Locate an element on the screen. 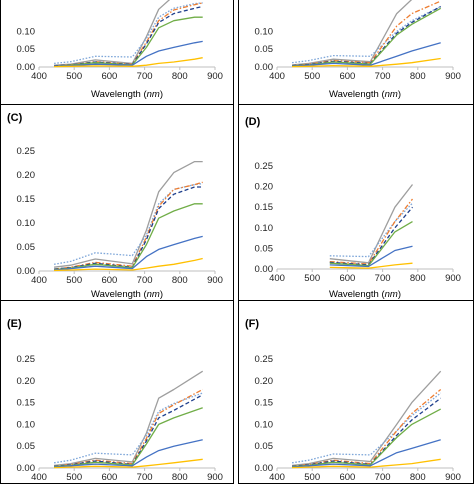  panel-label: (F) is located at coordinates (252, 324).